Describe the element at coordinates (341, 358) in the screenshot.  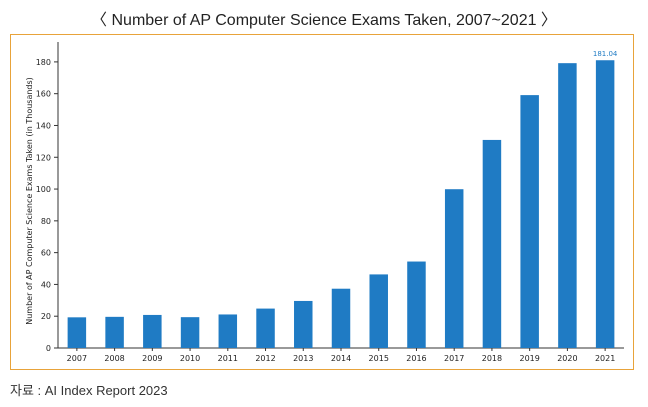
I see `x-tick-label: 2014` at that location.